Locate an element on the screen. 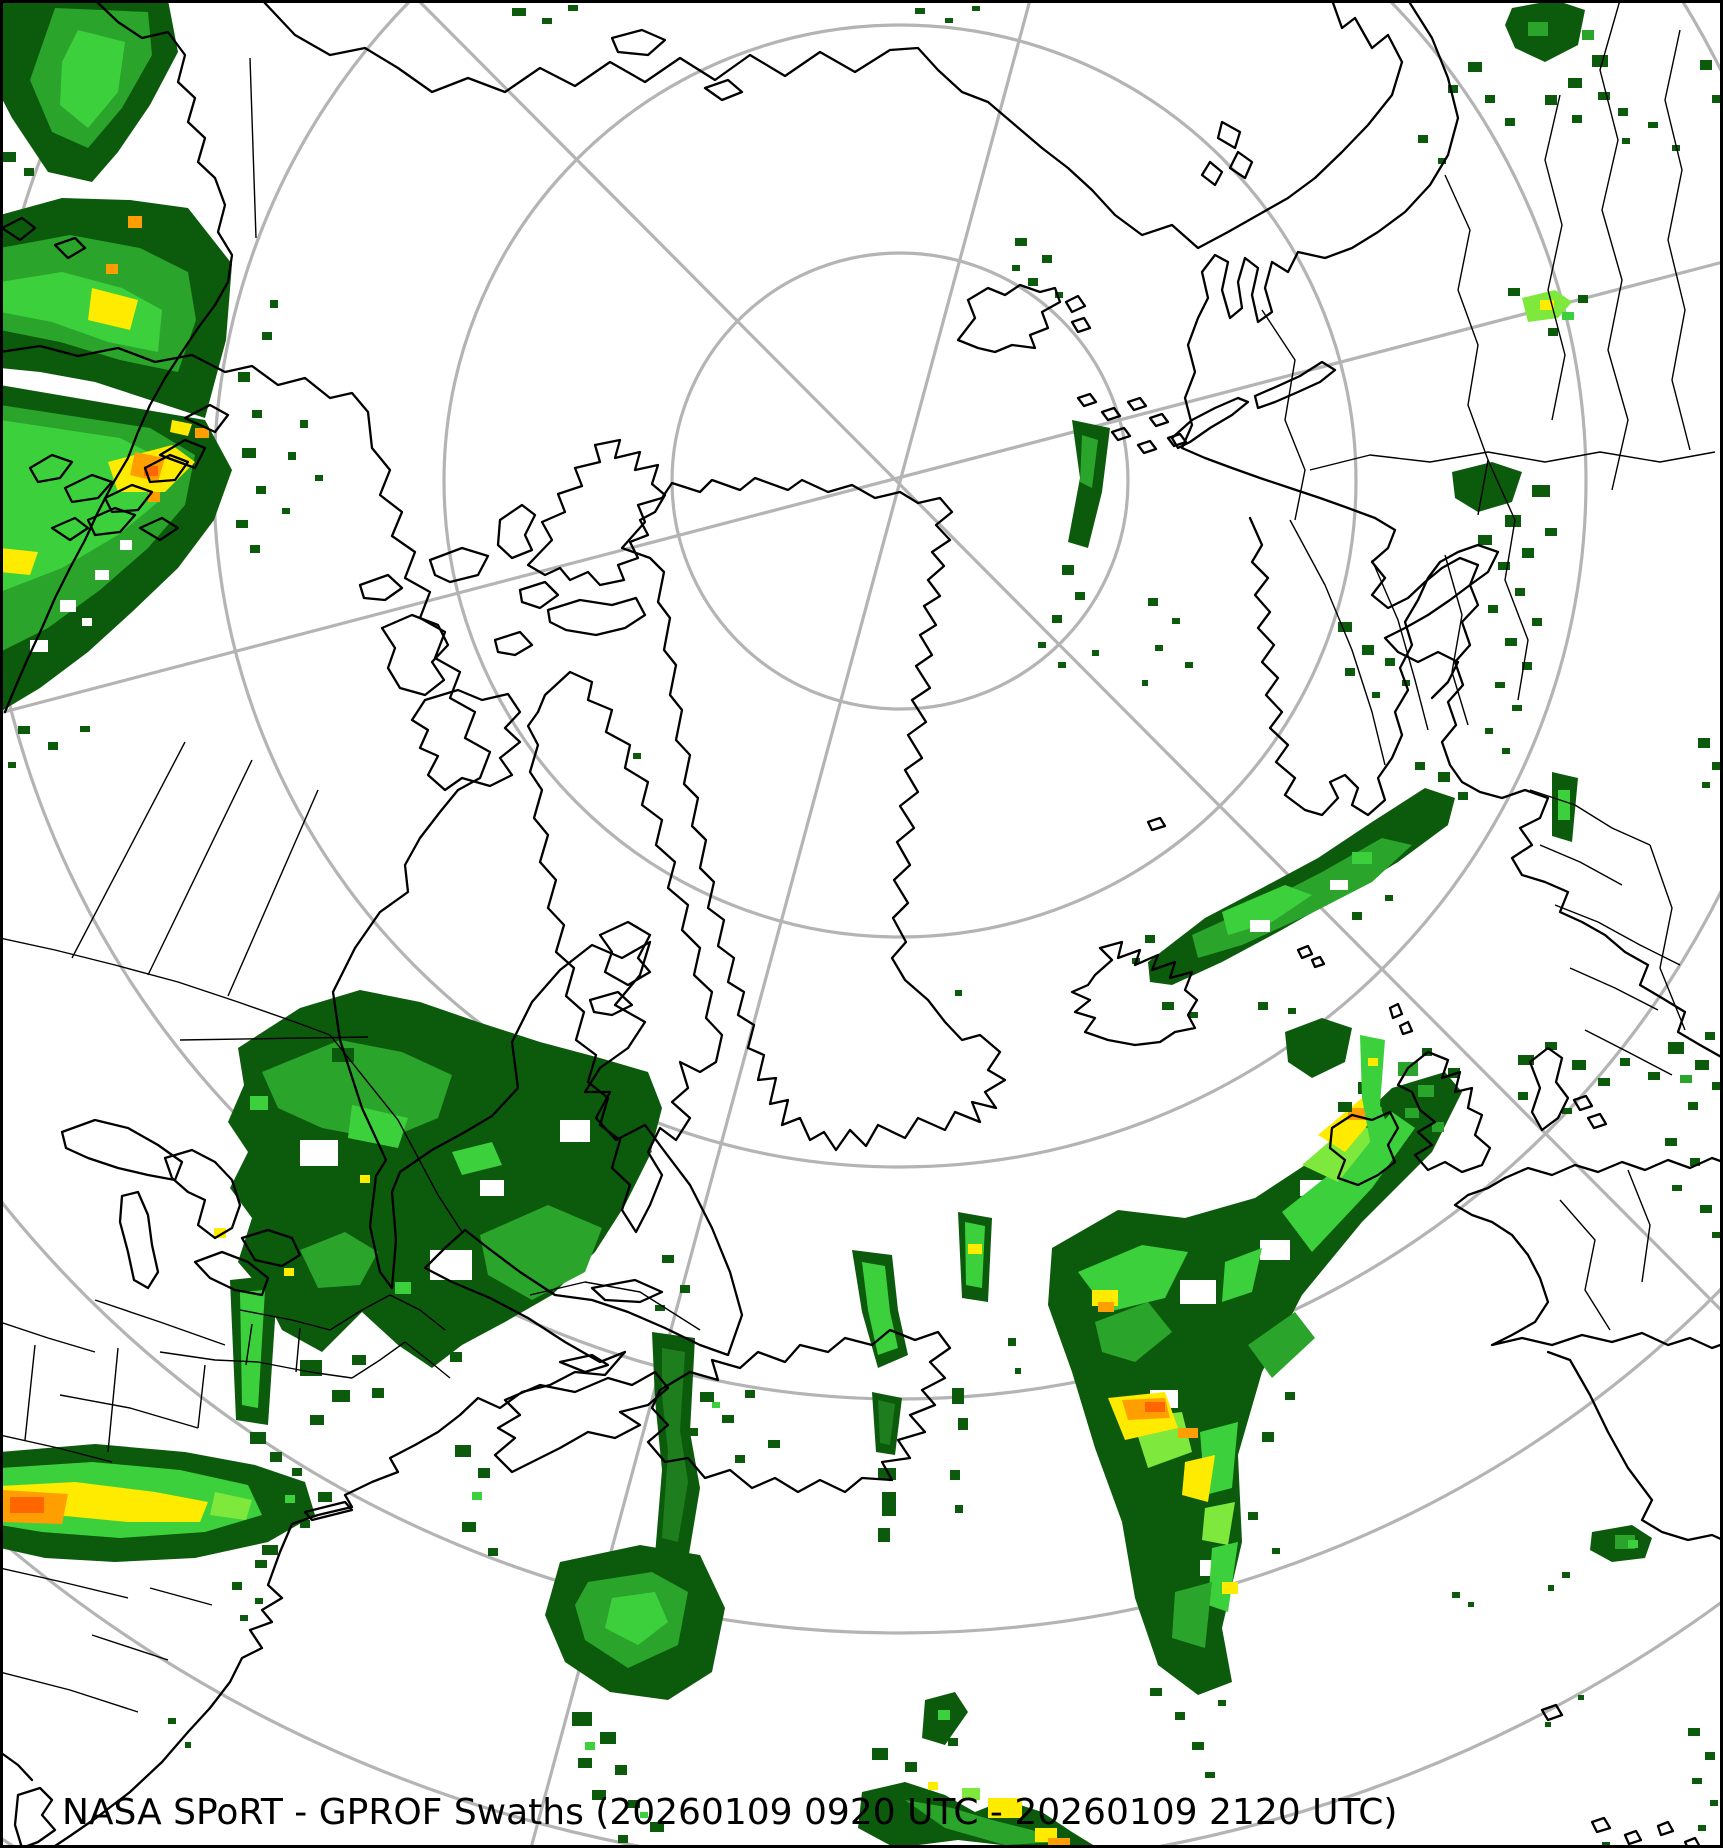  iberia-coastline is located at coordinates (1634, 1446).